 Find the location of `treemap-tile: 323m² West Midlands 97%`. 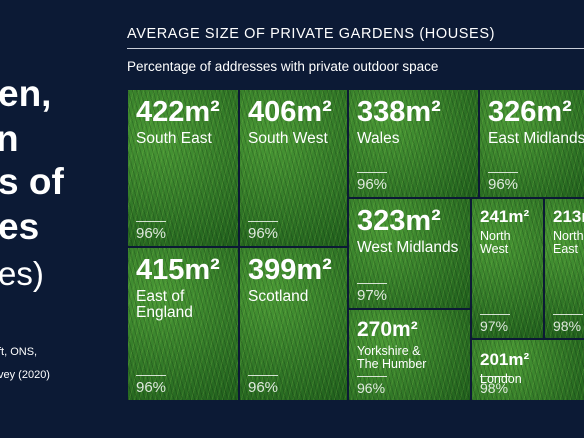

treemap-tile: 323m² West Midlands 97% is located at coordinates (409, 253).